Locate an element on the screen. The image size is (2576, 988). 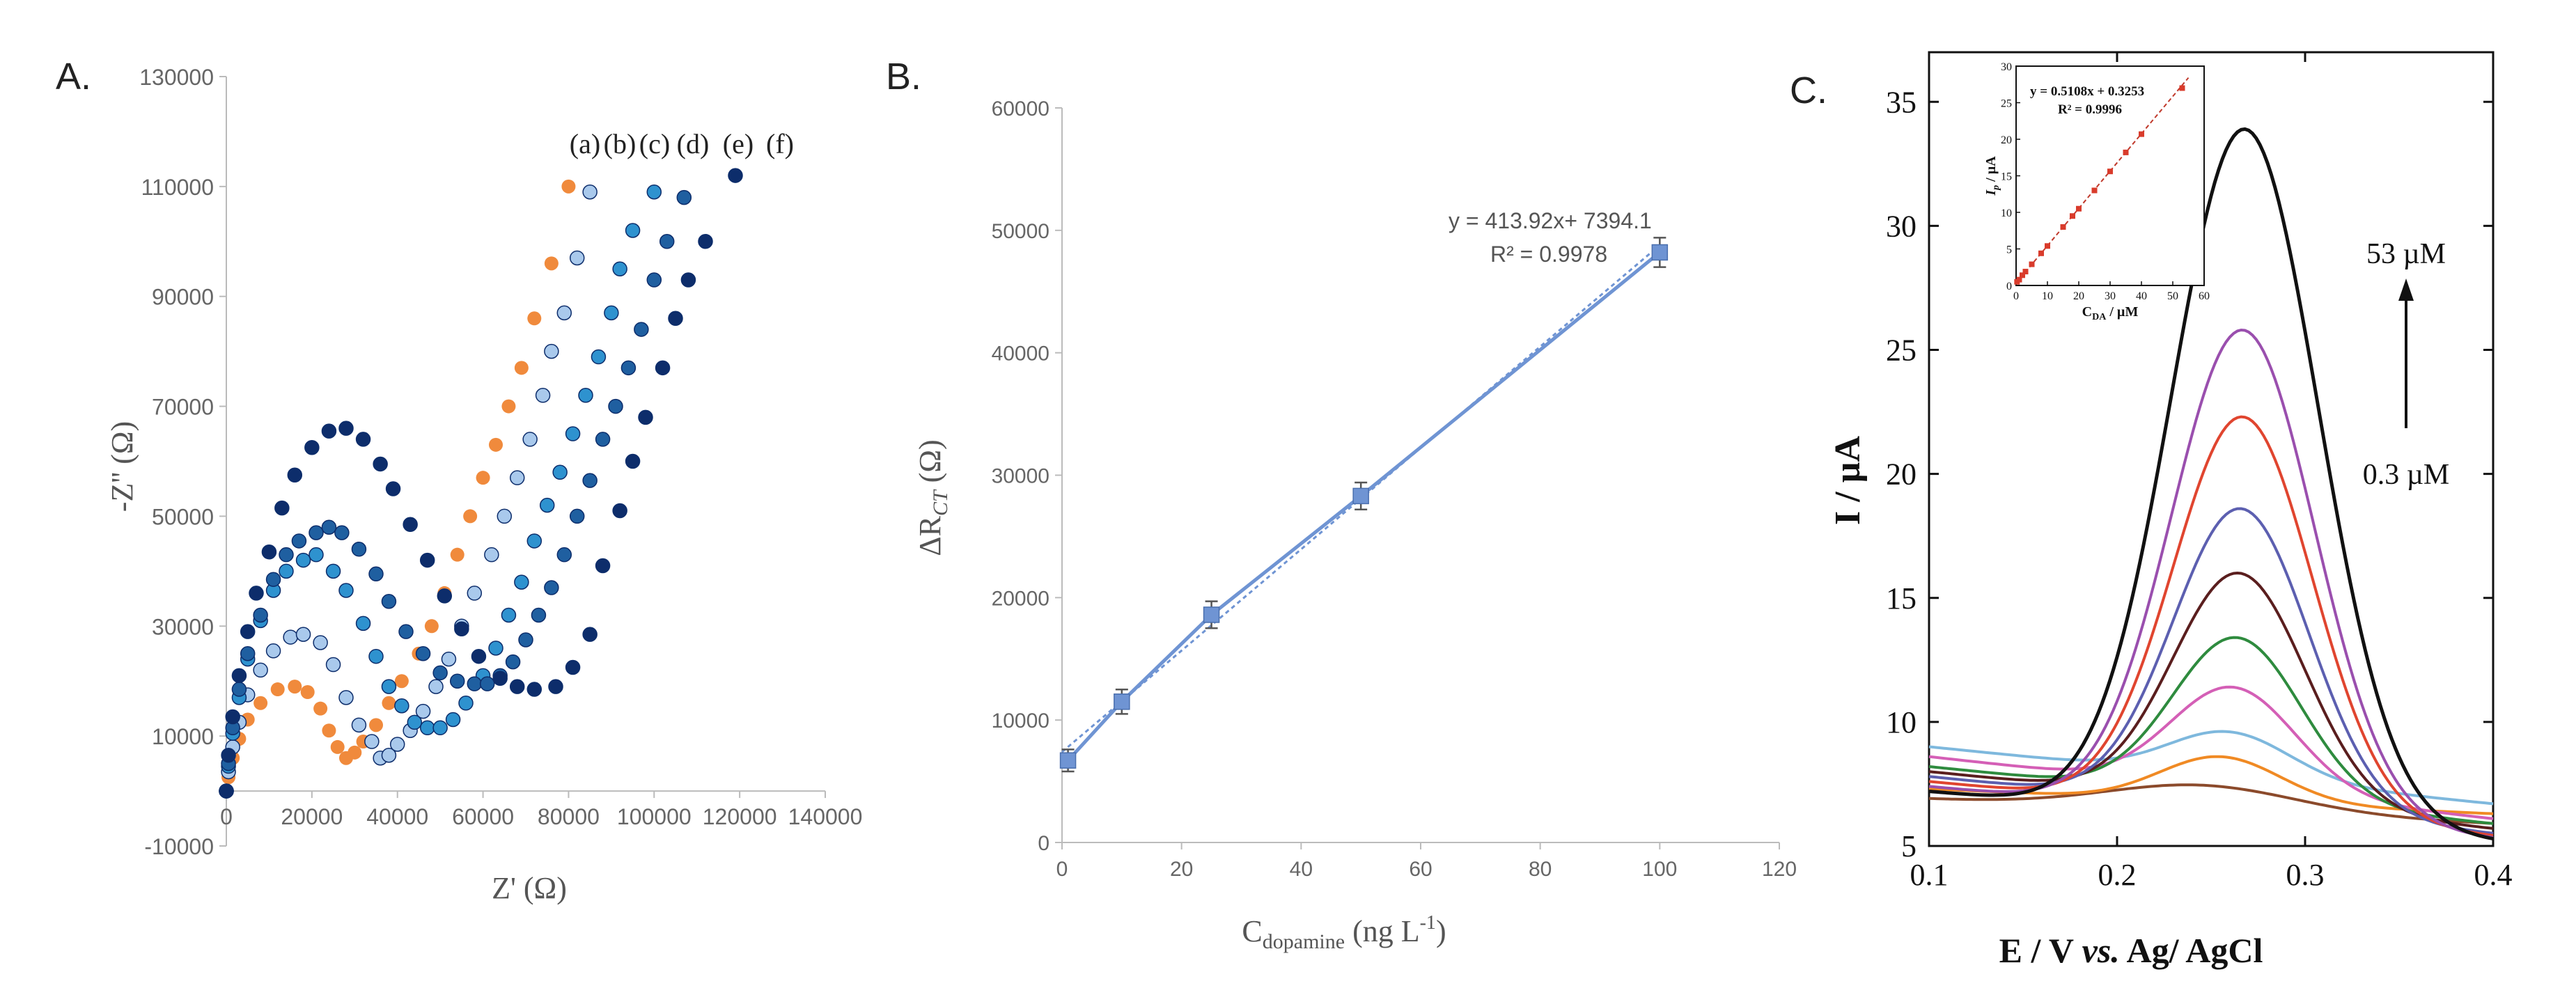
inset-y-tick-label: 30 is located at coordinates (2006, 67).